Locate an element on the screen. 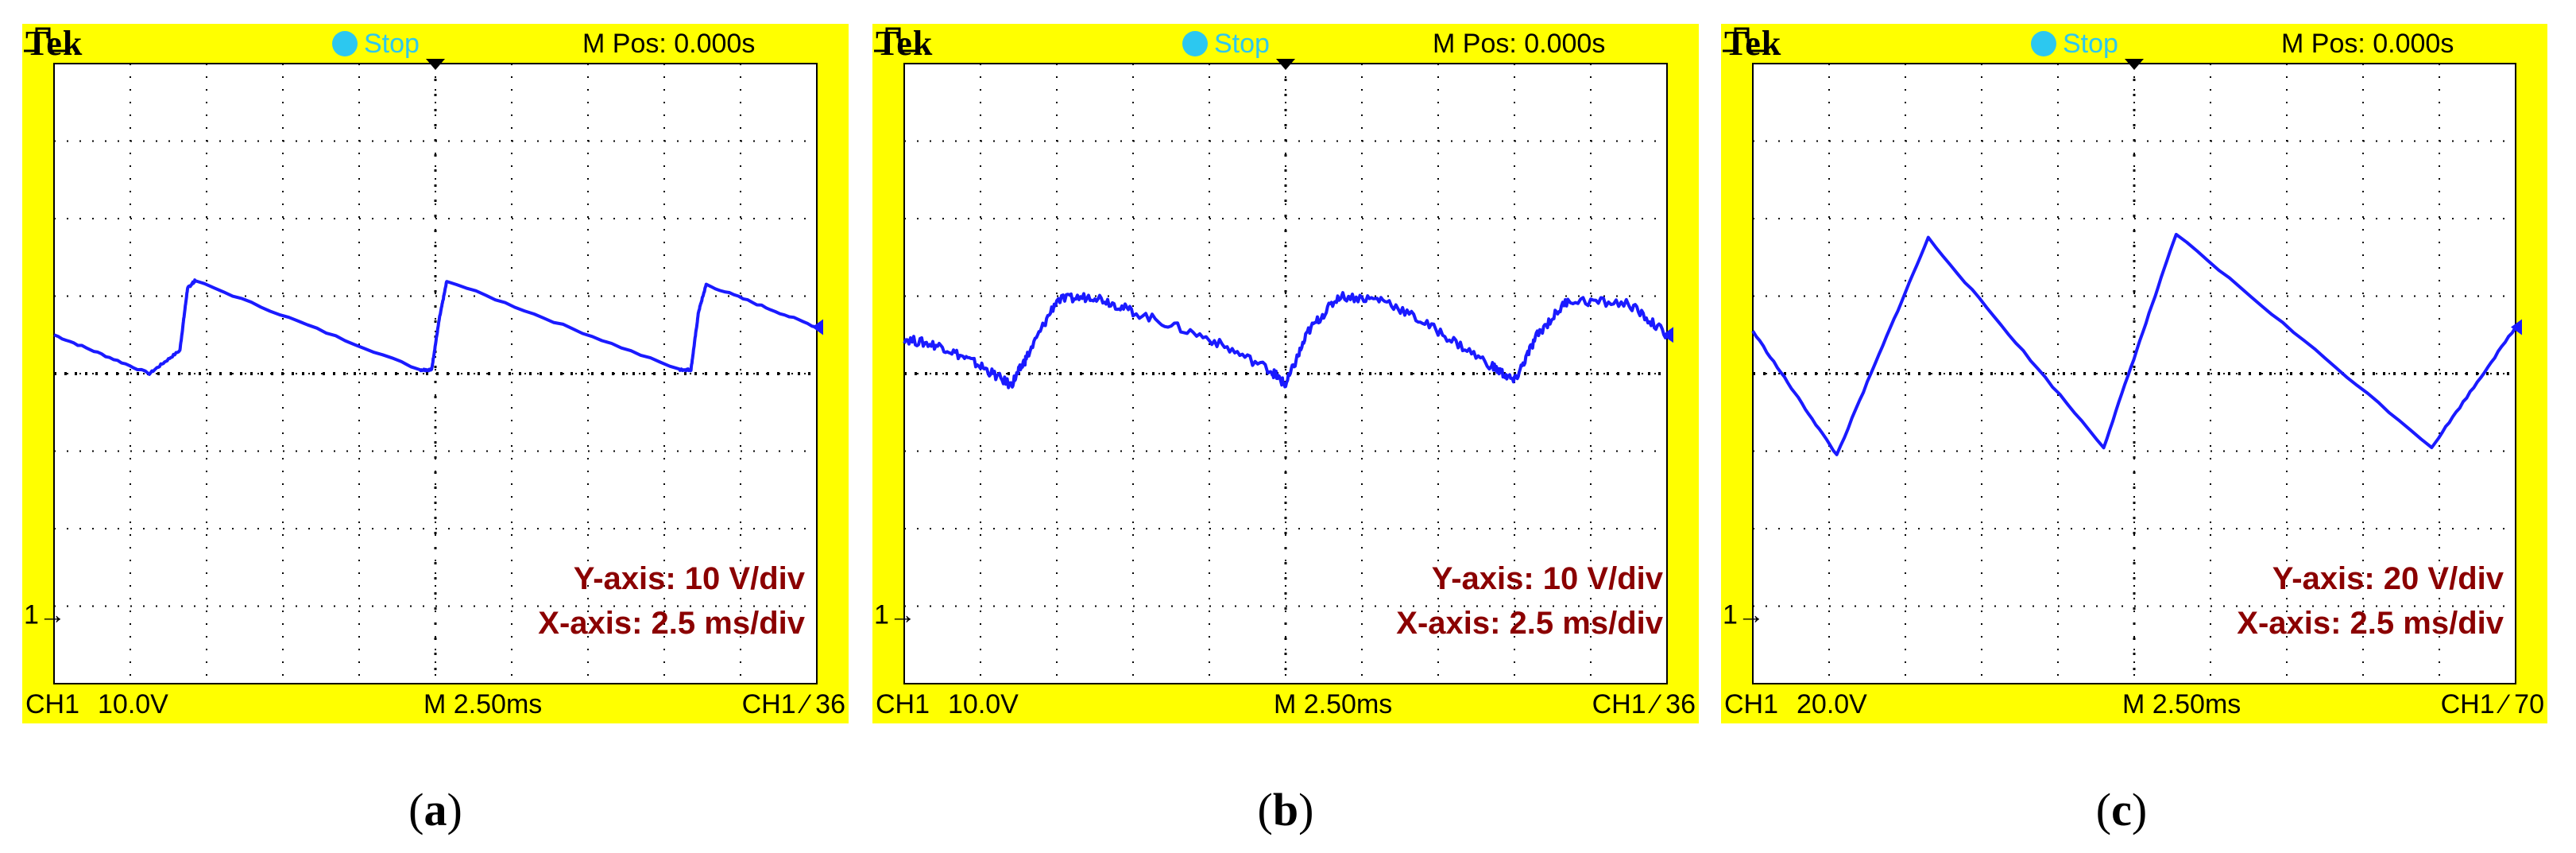  caption-b: (b) is located at coordinates (1286, 810).